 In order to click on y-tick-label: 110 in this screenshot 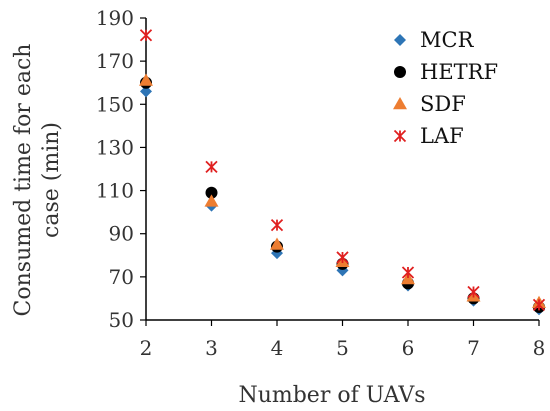, I will do `click(115, 191)`.